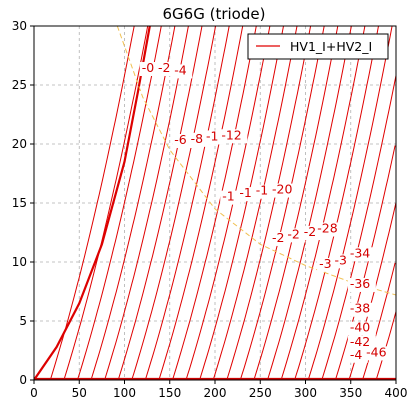 The image size is (417, 403). I want to click on curve-label: -12, so click(231, 134).